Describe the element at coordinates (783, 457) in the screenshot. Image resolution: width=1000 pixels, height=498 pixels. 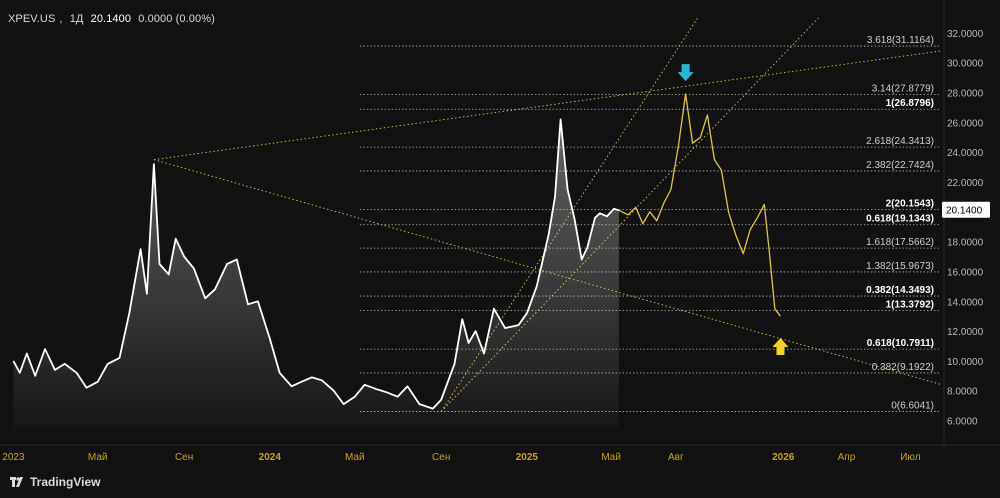
I see `x-tick-label: 2026` at that location.